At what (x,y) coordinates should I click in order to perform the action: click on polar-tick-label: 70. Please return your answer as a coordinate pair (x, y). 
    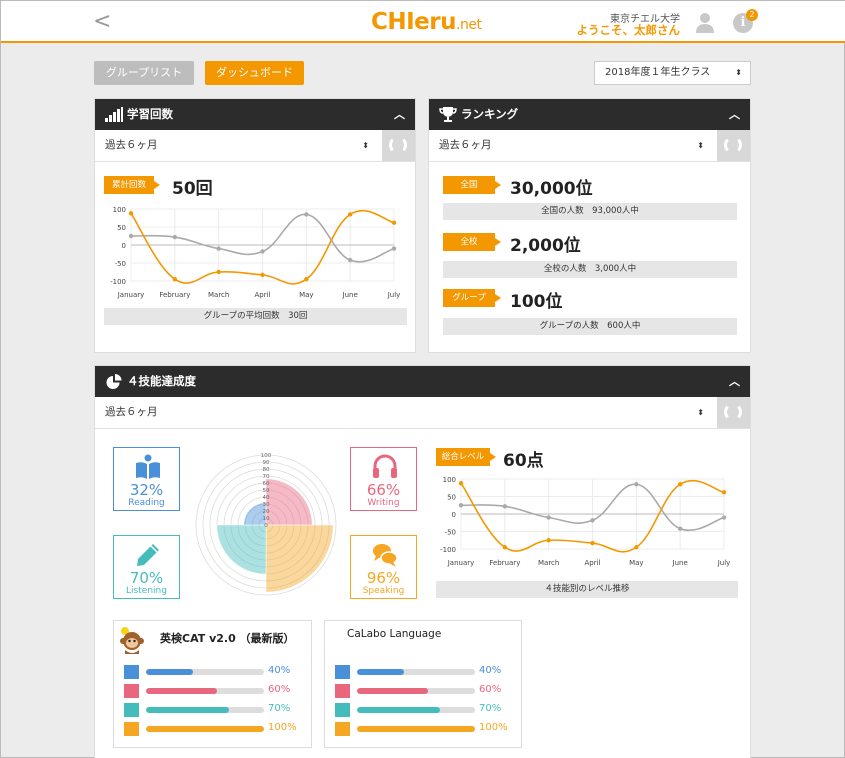
    Looking at the image, I should click on (266, 477).